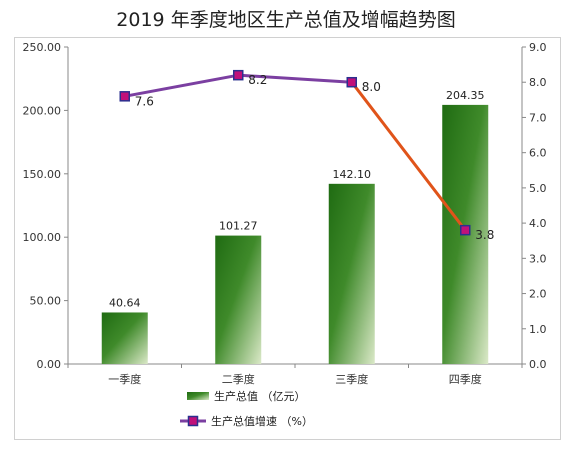  I want to click on growth-value-label: 7.6, so click(144, 101).